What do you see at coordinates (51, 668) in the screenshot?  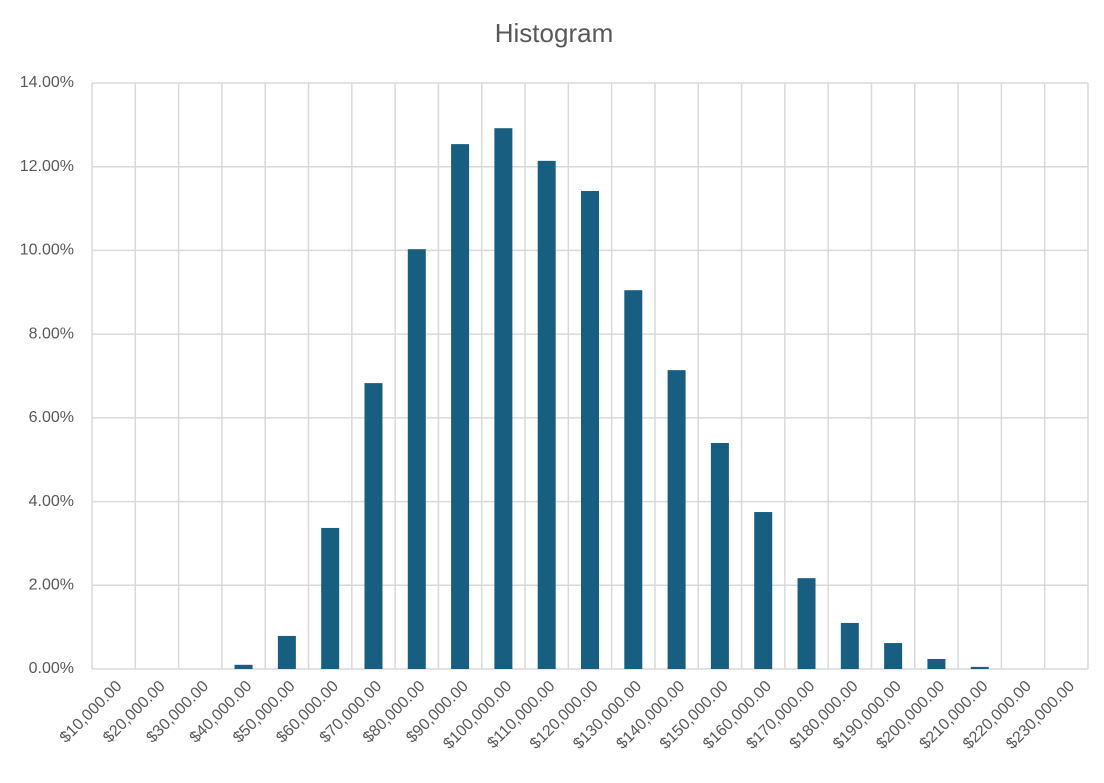 I see `y-tick-label: 0.00%` at bounding box center [51, 668].